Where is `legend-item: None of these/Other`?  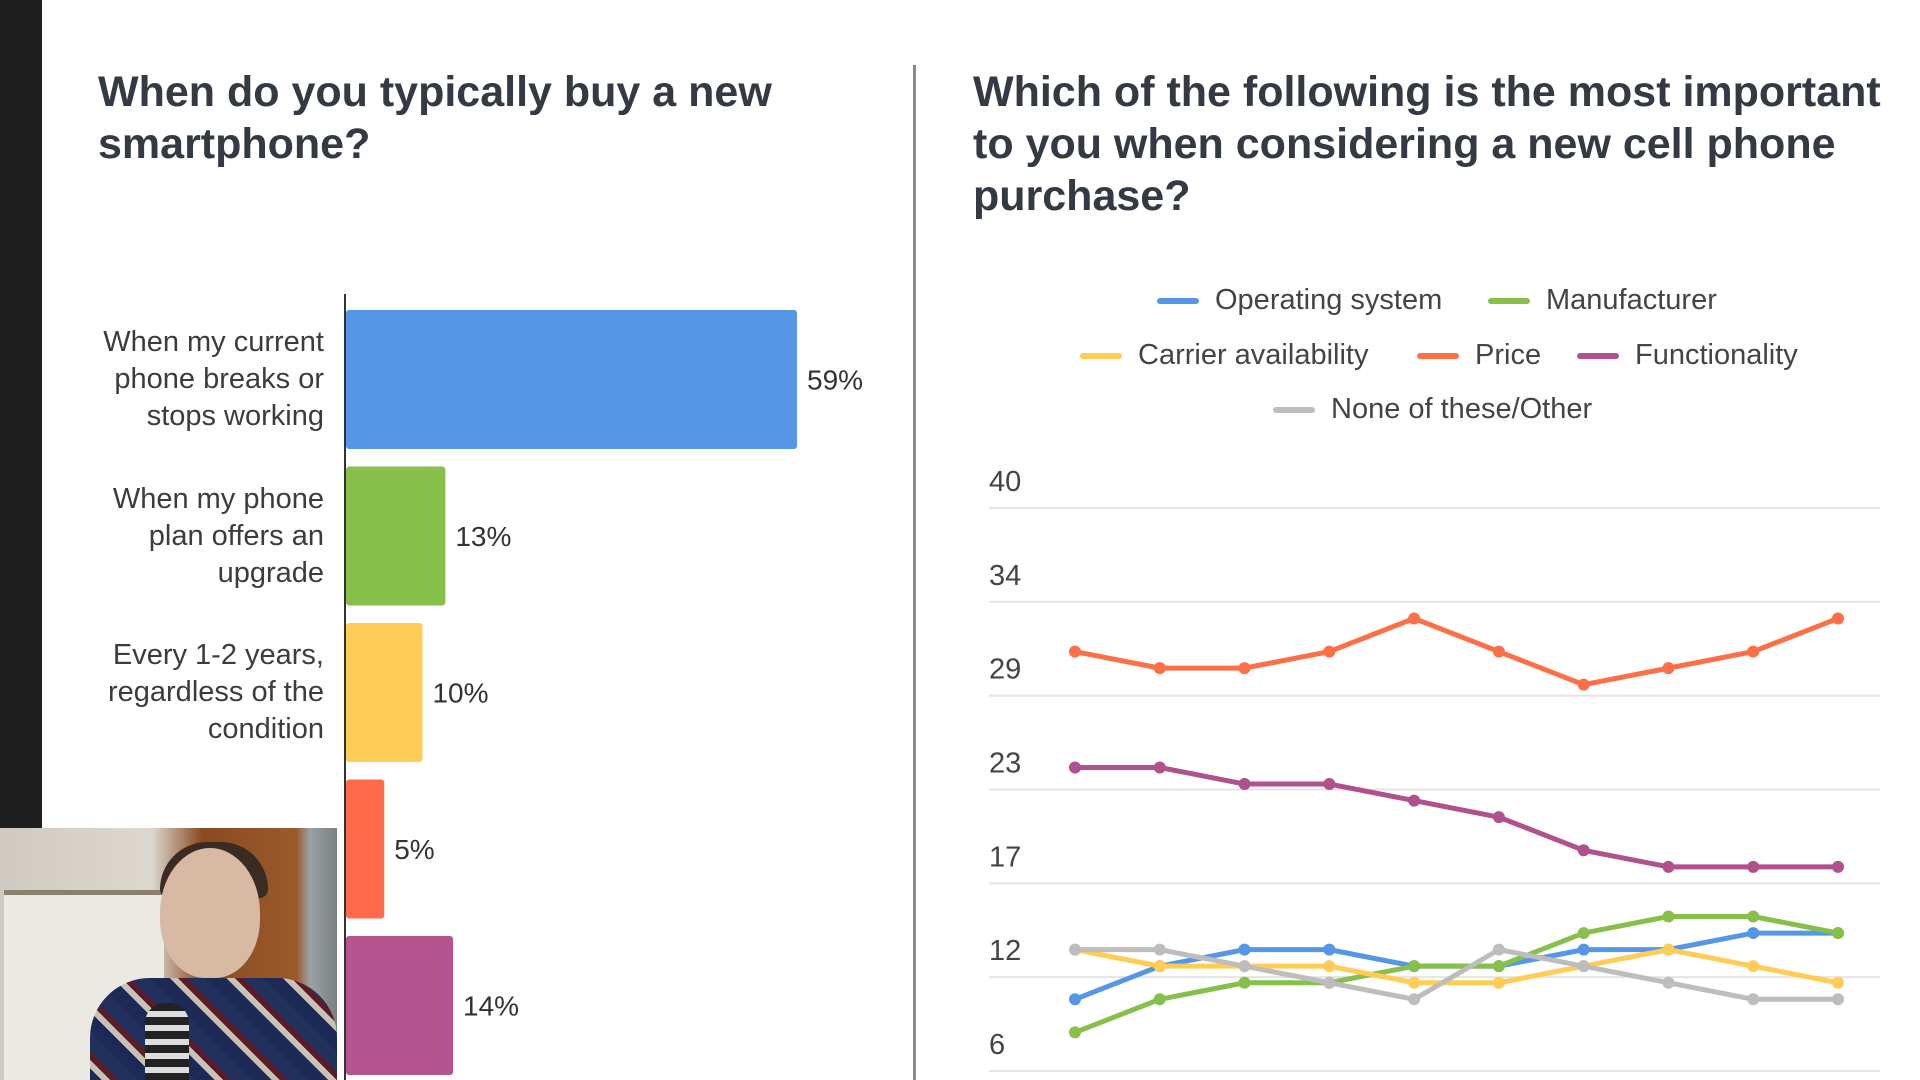
legend-item: None of these/Other is located at coordinates (1432, 409).